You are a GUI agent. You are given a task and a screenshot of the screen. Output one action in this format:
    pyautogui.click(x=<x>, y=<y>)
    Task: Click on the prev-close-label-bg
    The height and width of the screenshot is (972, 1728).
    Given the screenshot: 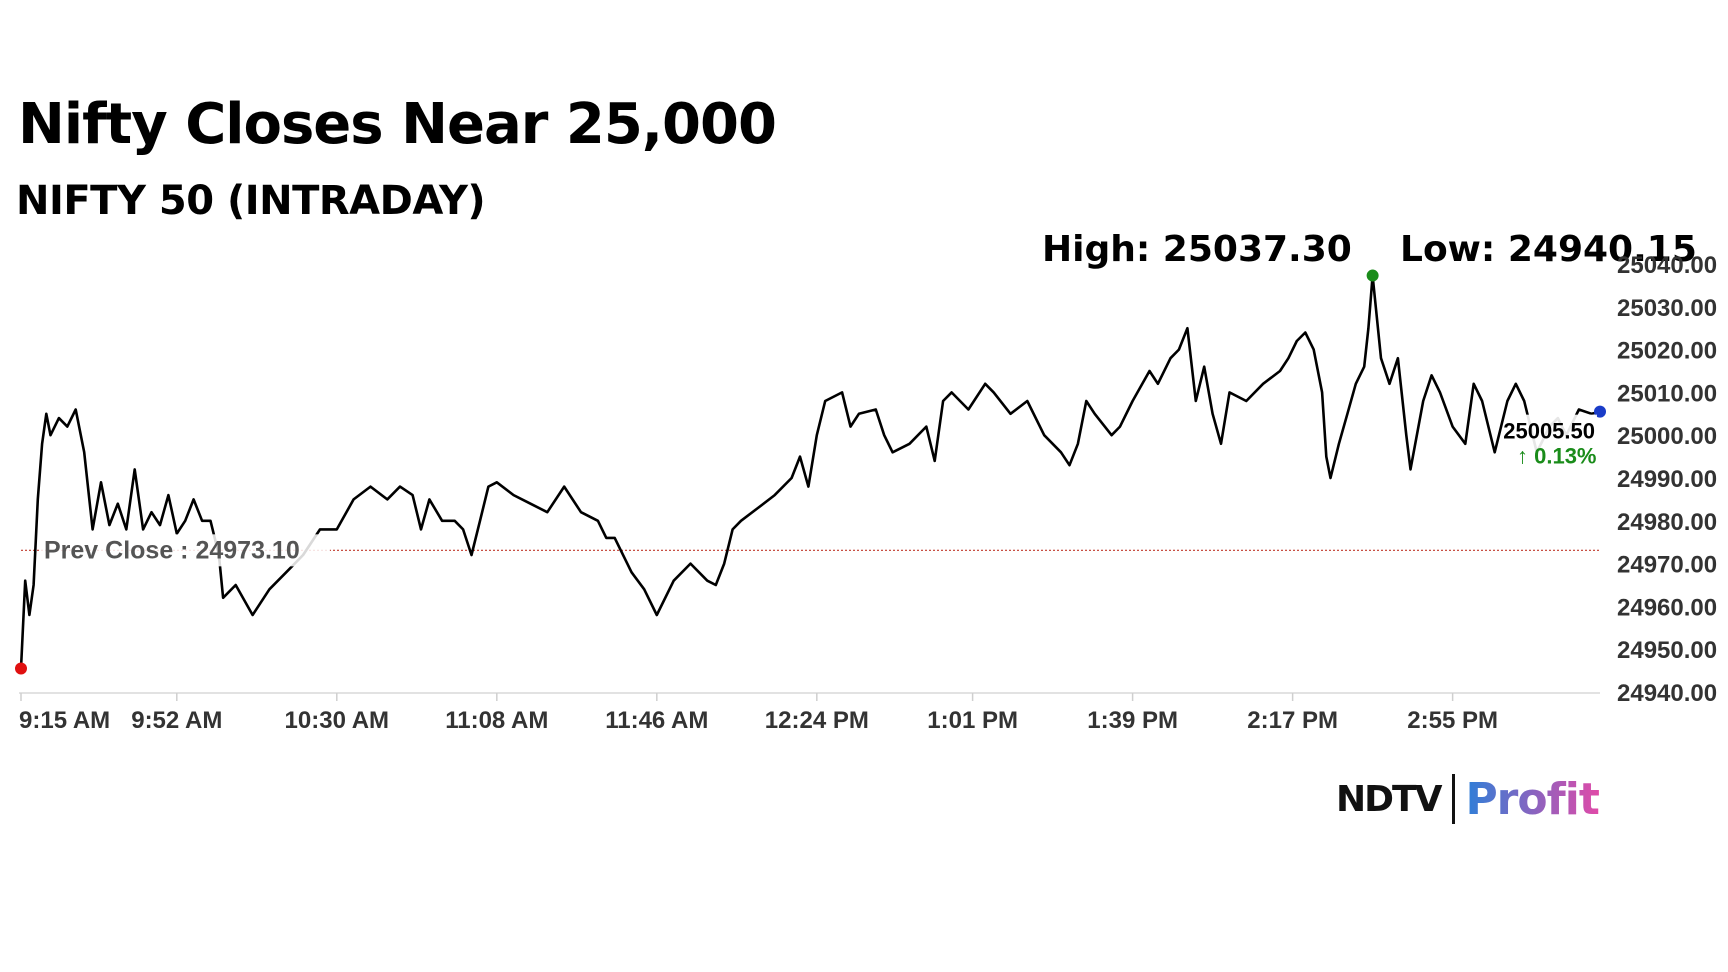 What is the action you would take?
    pyautogui.click(x=185, y=550)
    